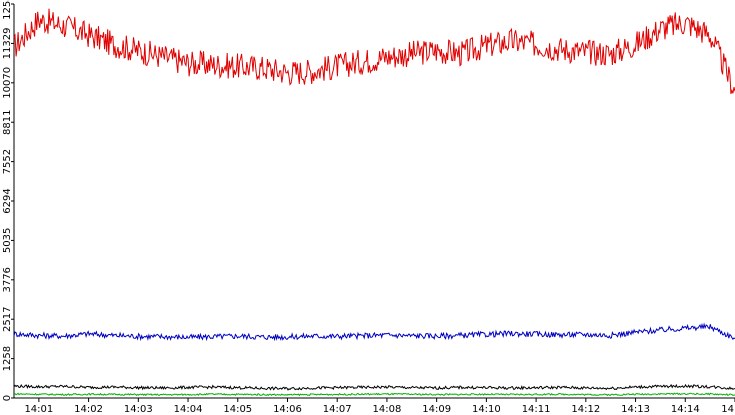  What do you see at coordinates (337, 409) in the screenshot?
I see `x-tick-label: 14:07` at bounding box center [337, 409].